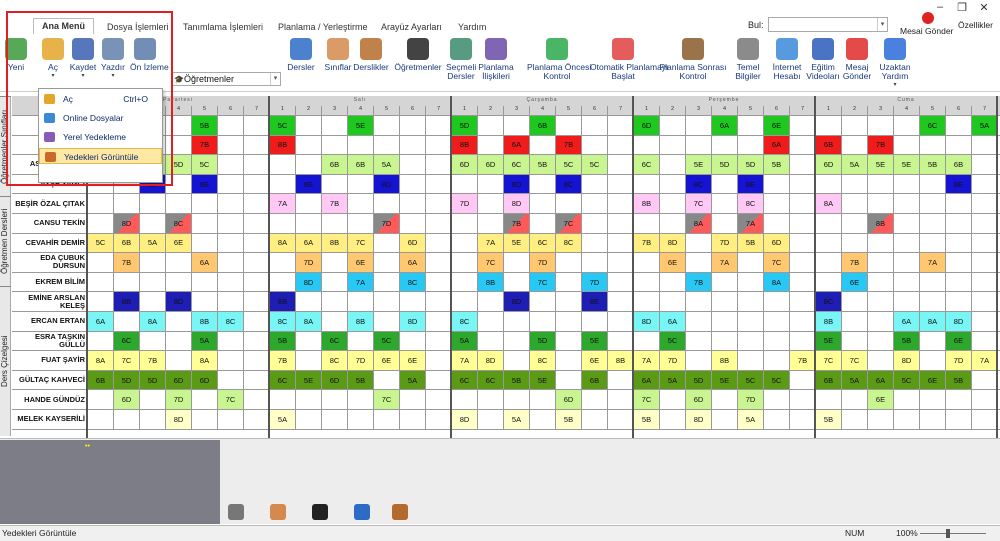 The width and height of the screenshot is (1000, 541). Describe the element at coordinates (461, 59) in the screenshot. I see `ribbon-button-10: Seçmeli Dersler` at that location.